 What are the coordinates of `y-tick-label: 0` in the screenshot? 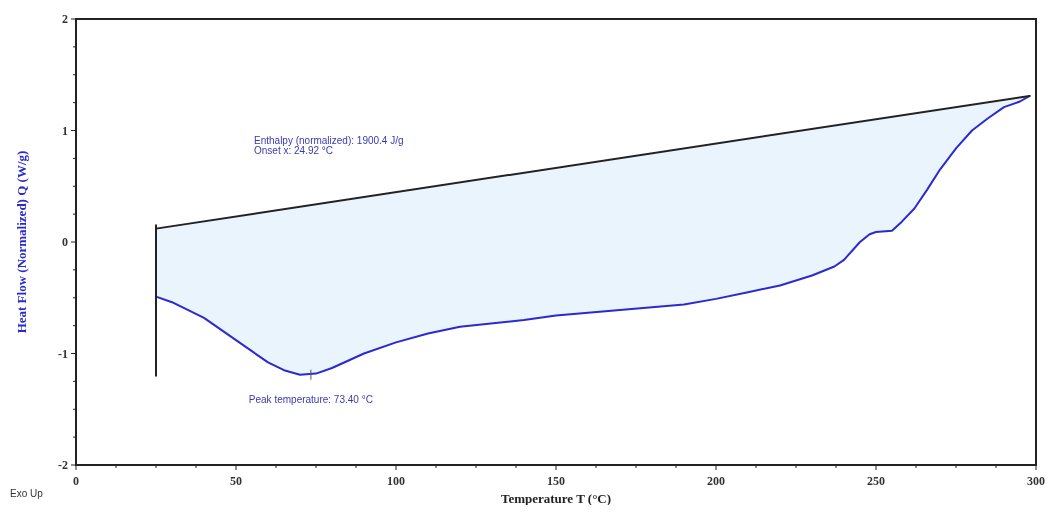 It's located at (65, 242).